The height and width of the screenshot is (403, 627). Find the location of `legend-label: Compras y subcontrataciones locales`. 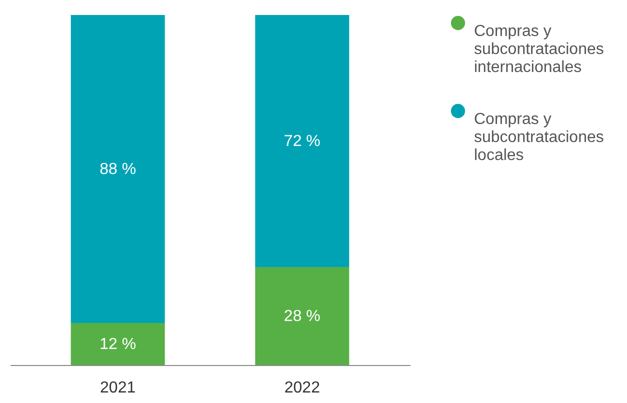

legend-label: Compras y subcontrataciones locales is located at coordinates (539, 137).